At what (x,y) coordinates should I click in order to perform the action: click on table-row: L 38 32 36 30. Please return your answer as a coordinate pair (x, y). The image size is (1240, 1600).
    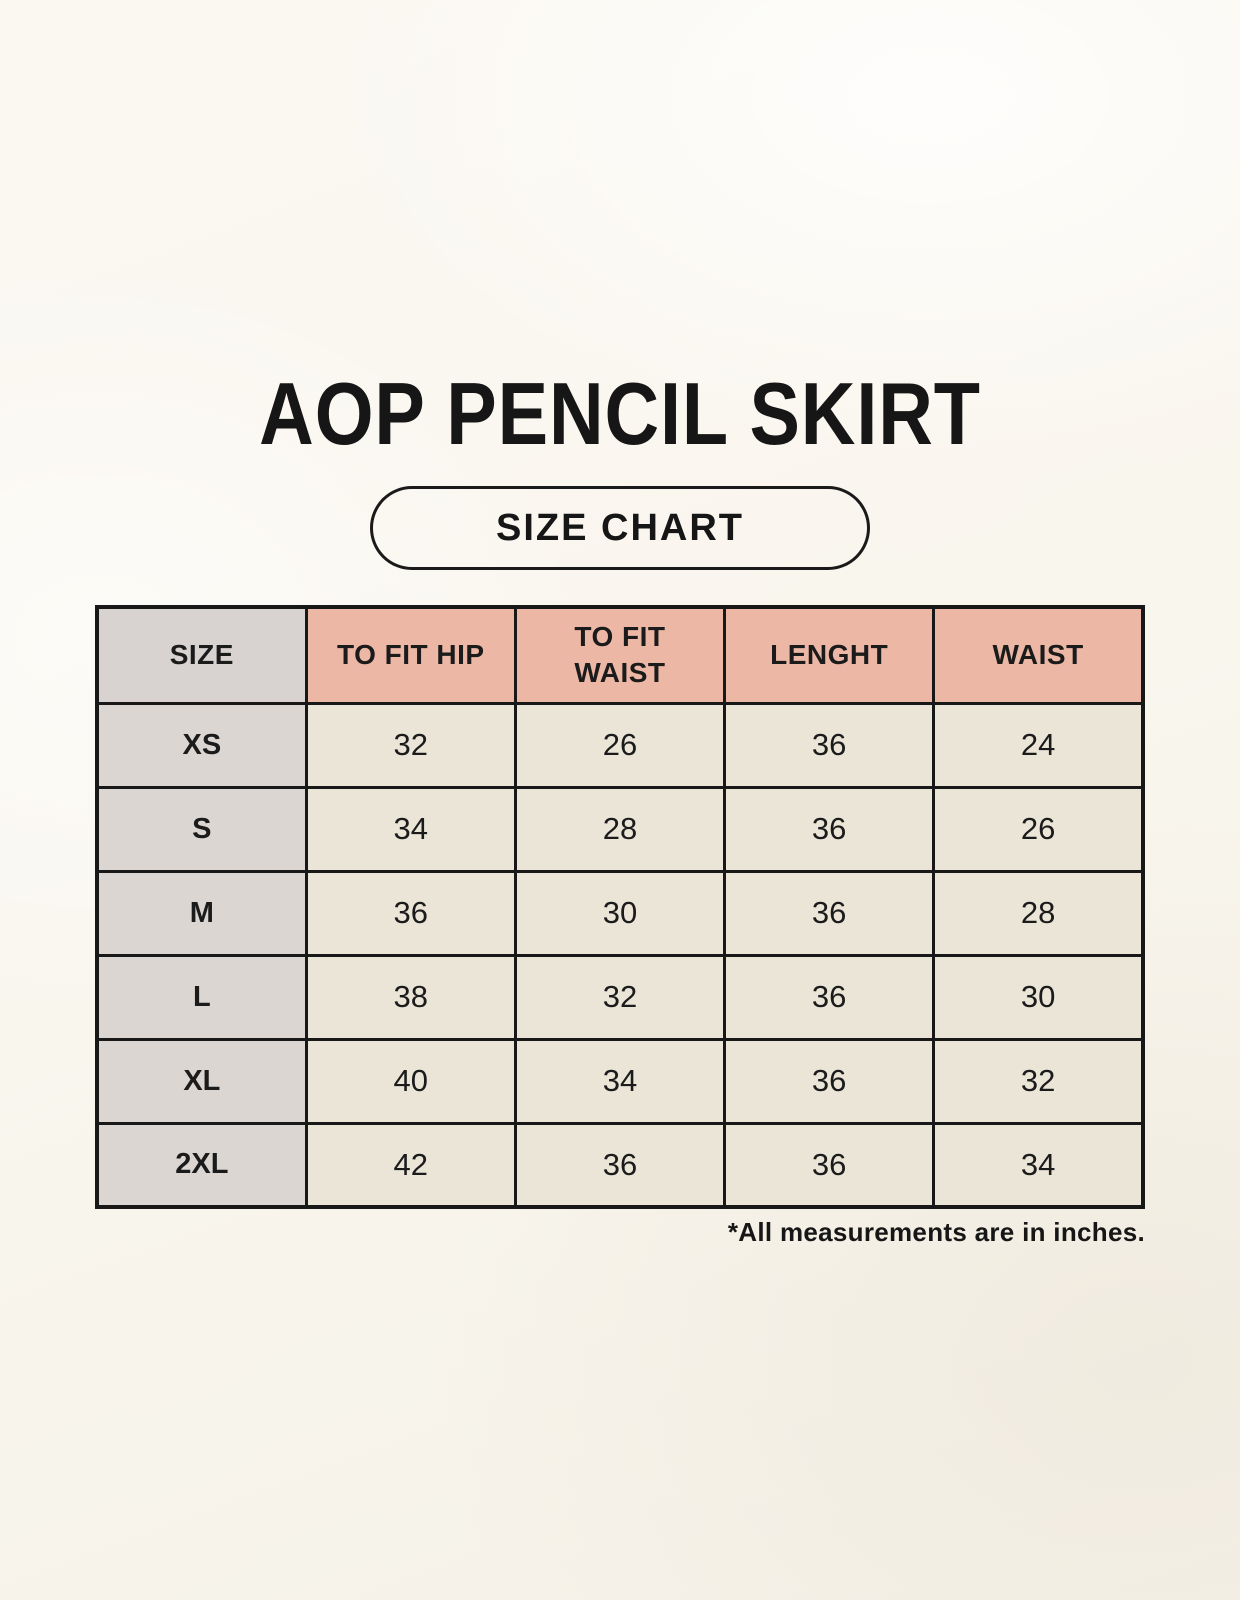
    Looking at the image, I should click on (620, 997).